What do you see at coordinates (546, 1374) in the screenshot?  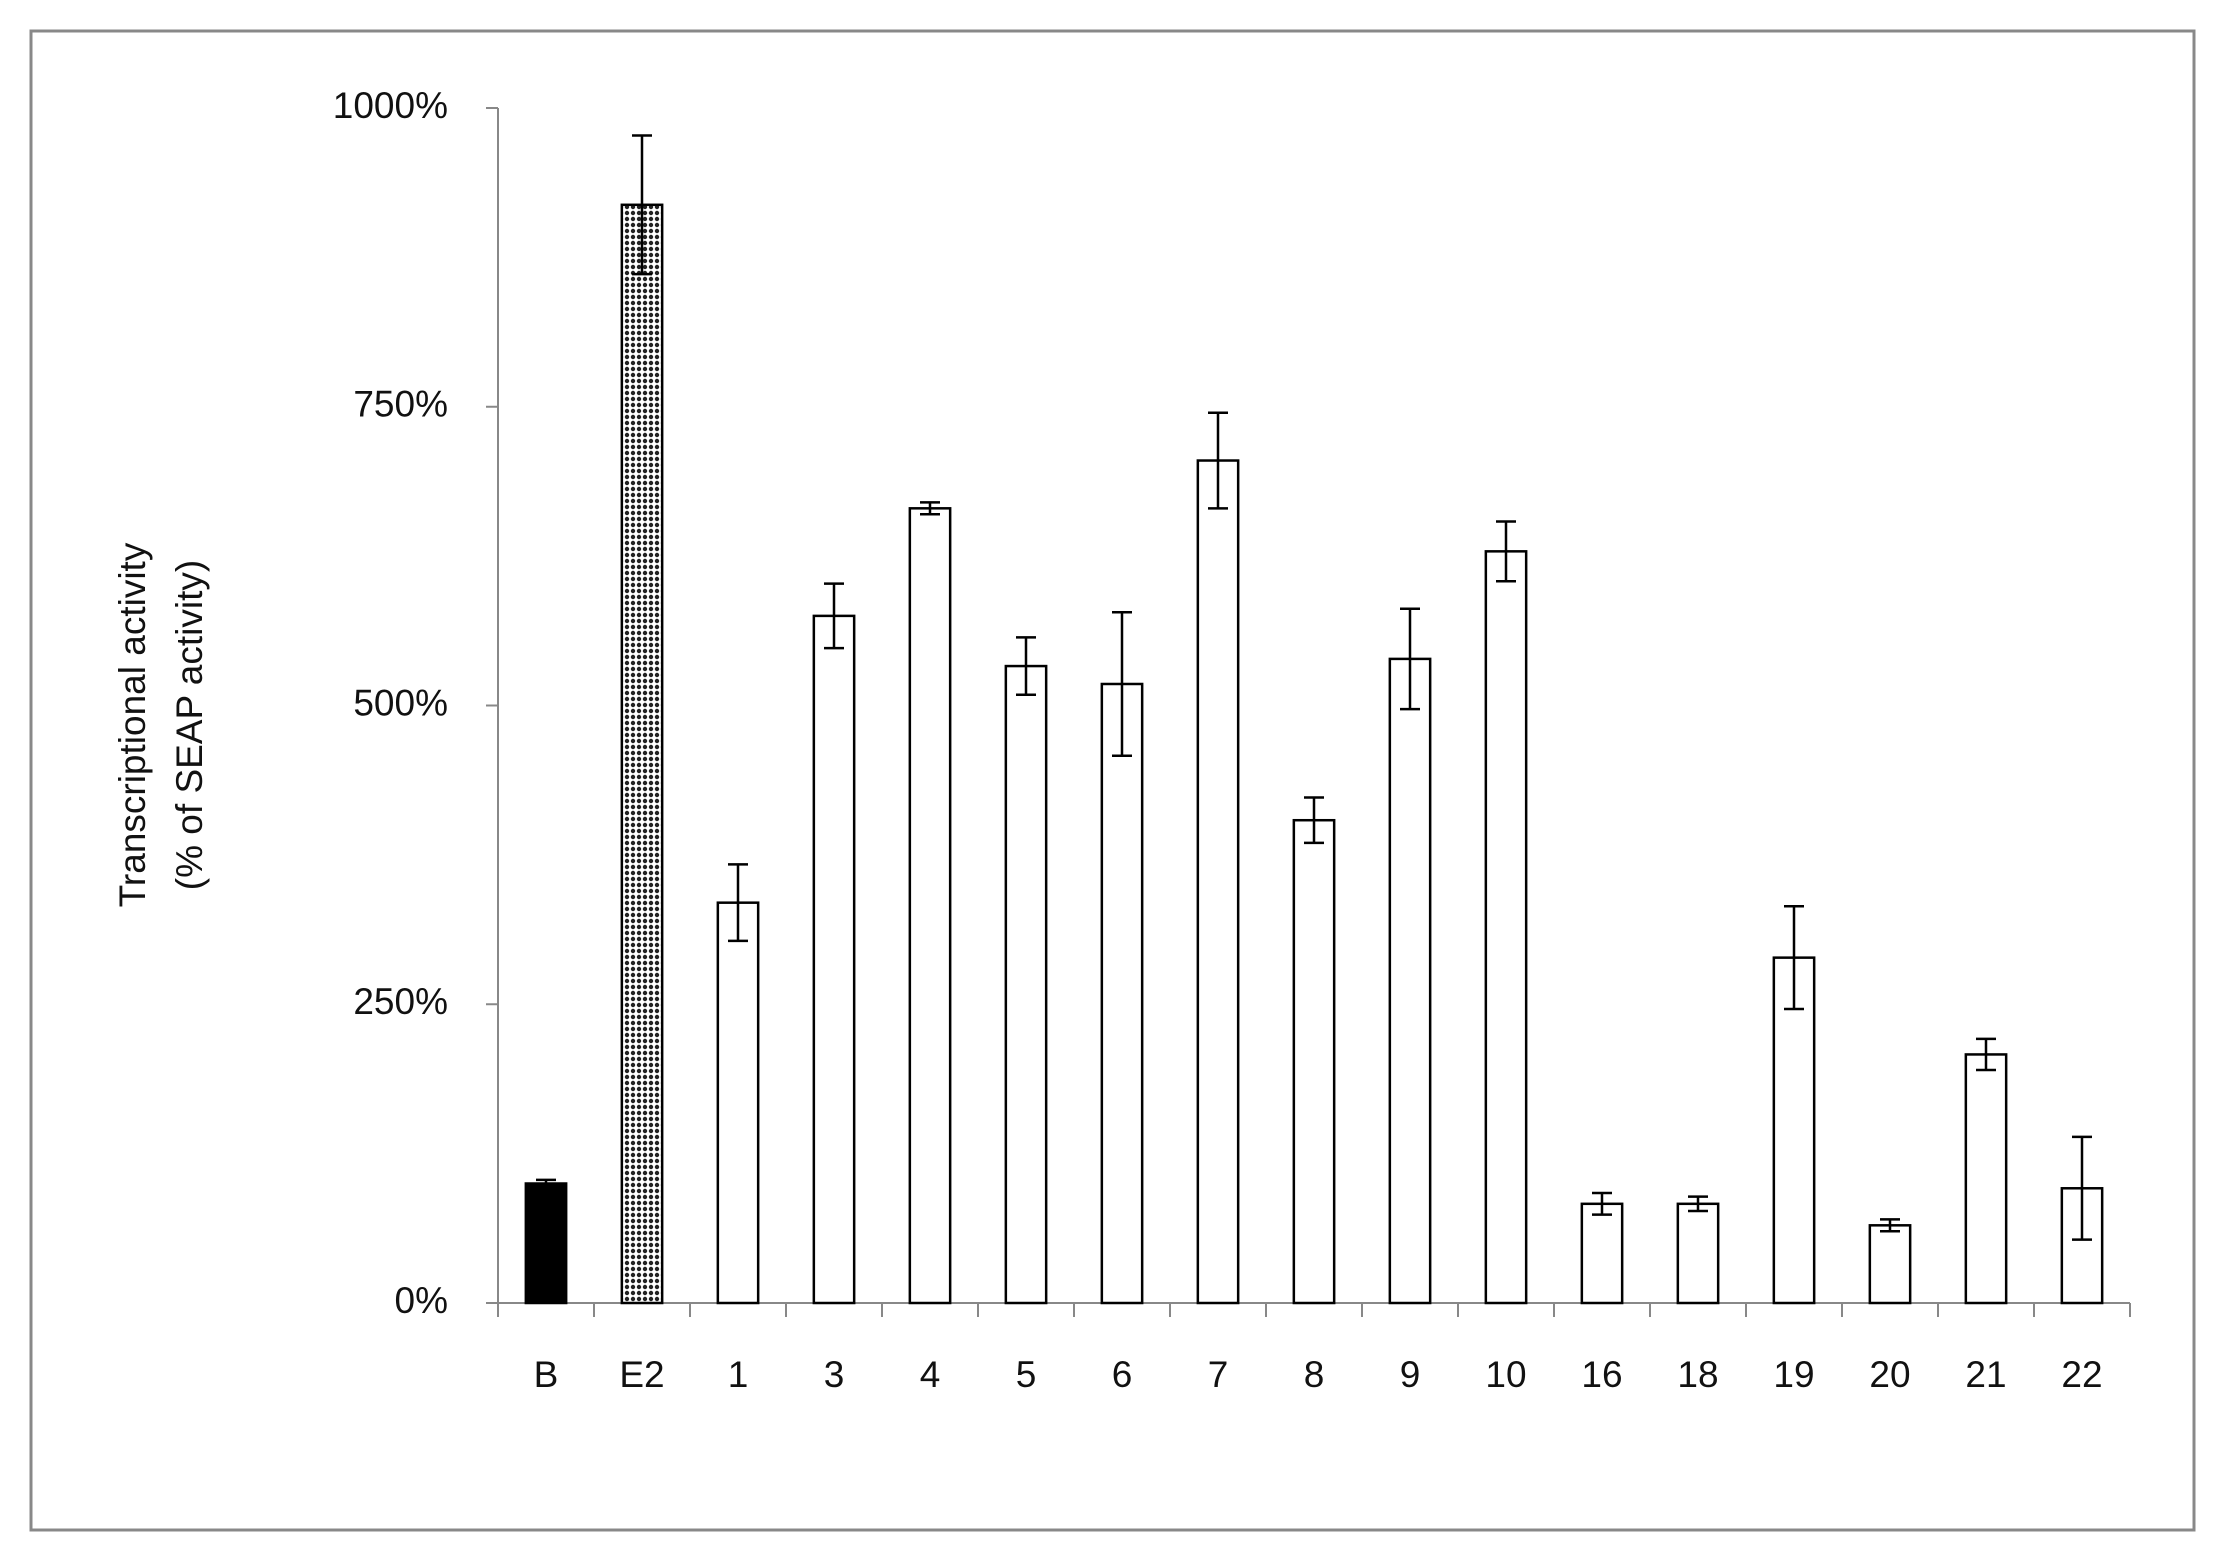 I see `x-tick-label: B` at bounding box center [546, 1374].